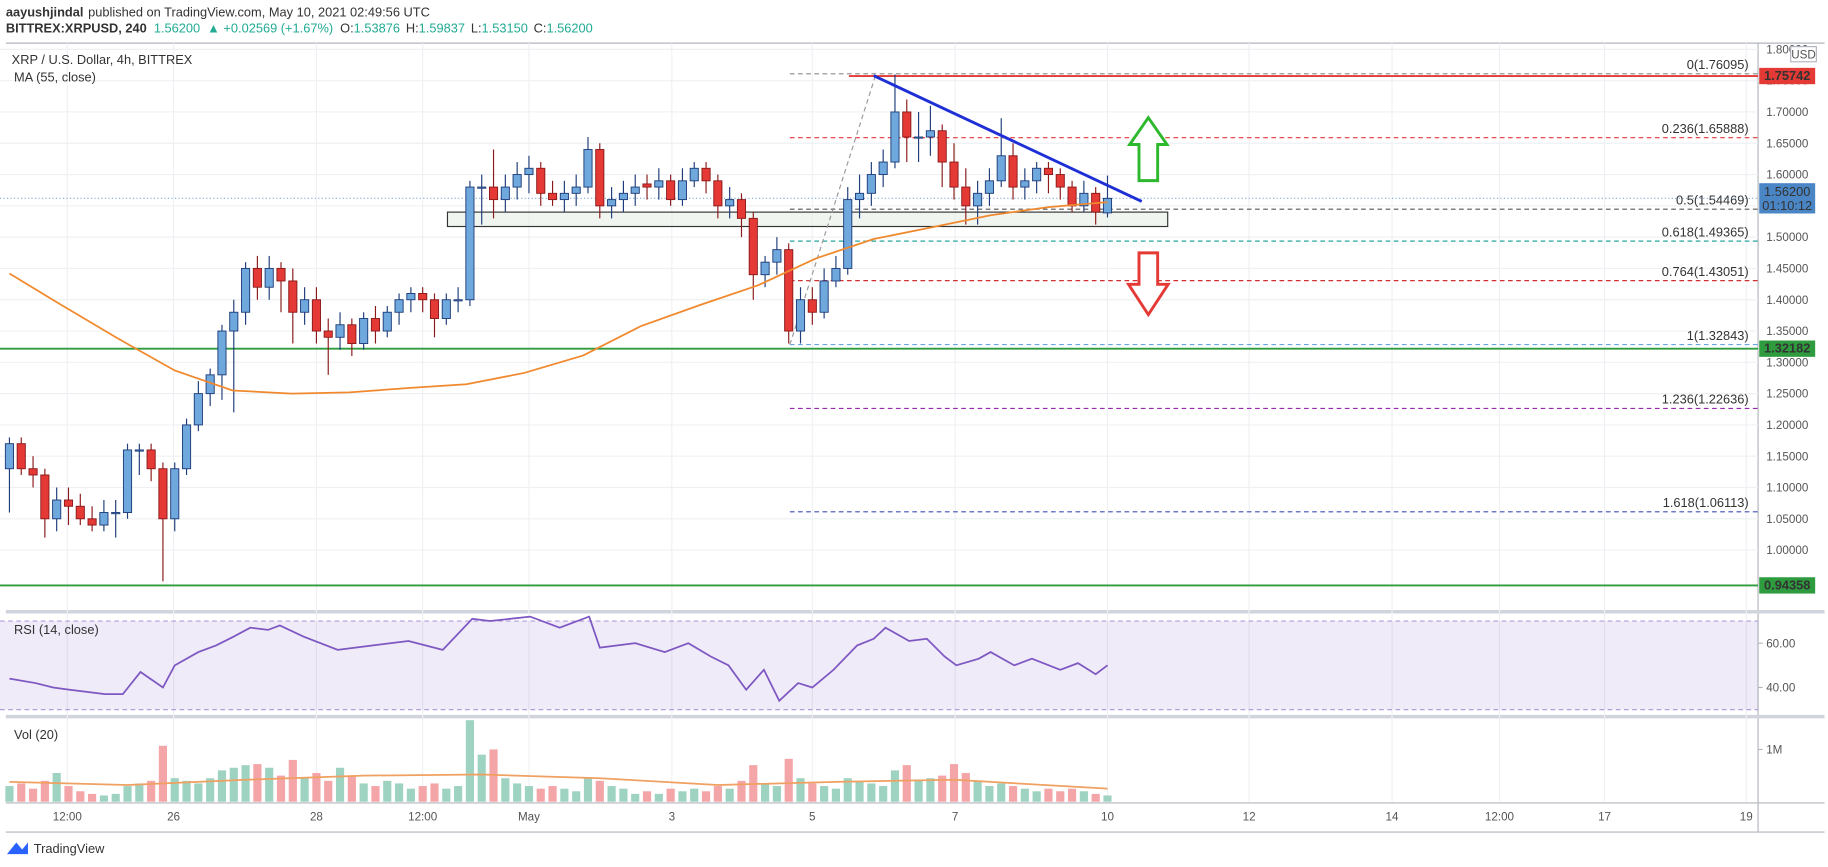 This screenshot has width=1828, height=867. Describe the element at coordinates (56, 629) in the screenshot. I see `pane-title: RSI (14, close)` at that location.